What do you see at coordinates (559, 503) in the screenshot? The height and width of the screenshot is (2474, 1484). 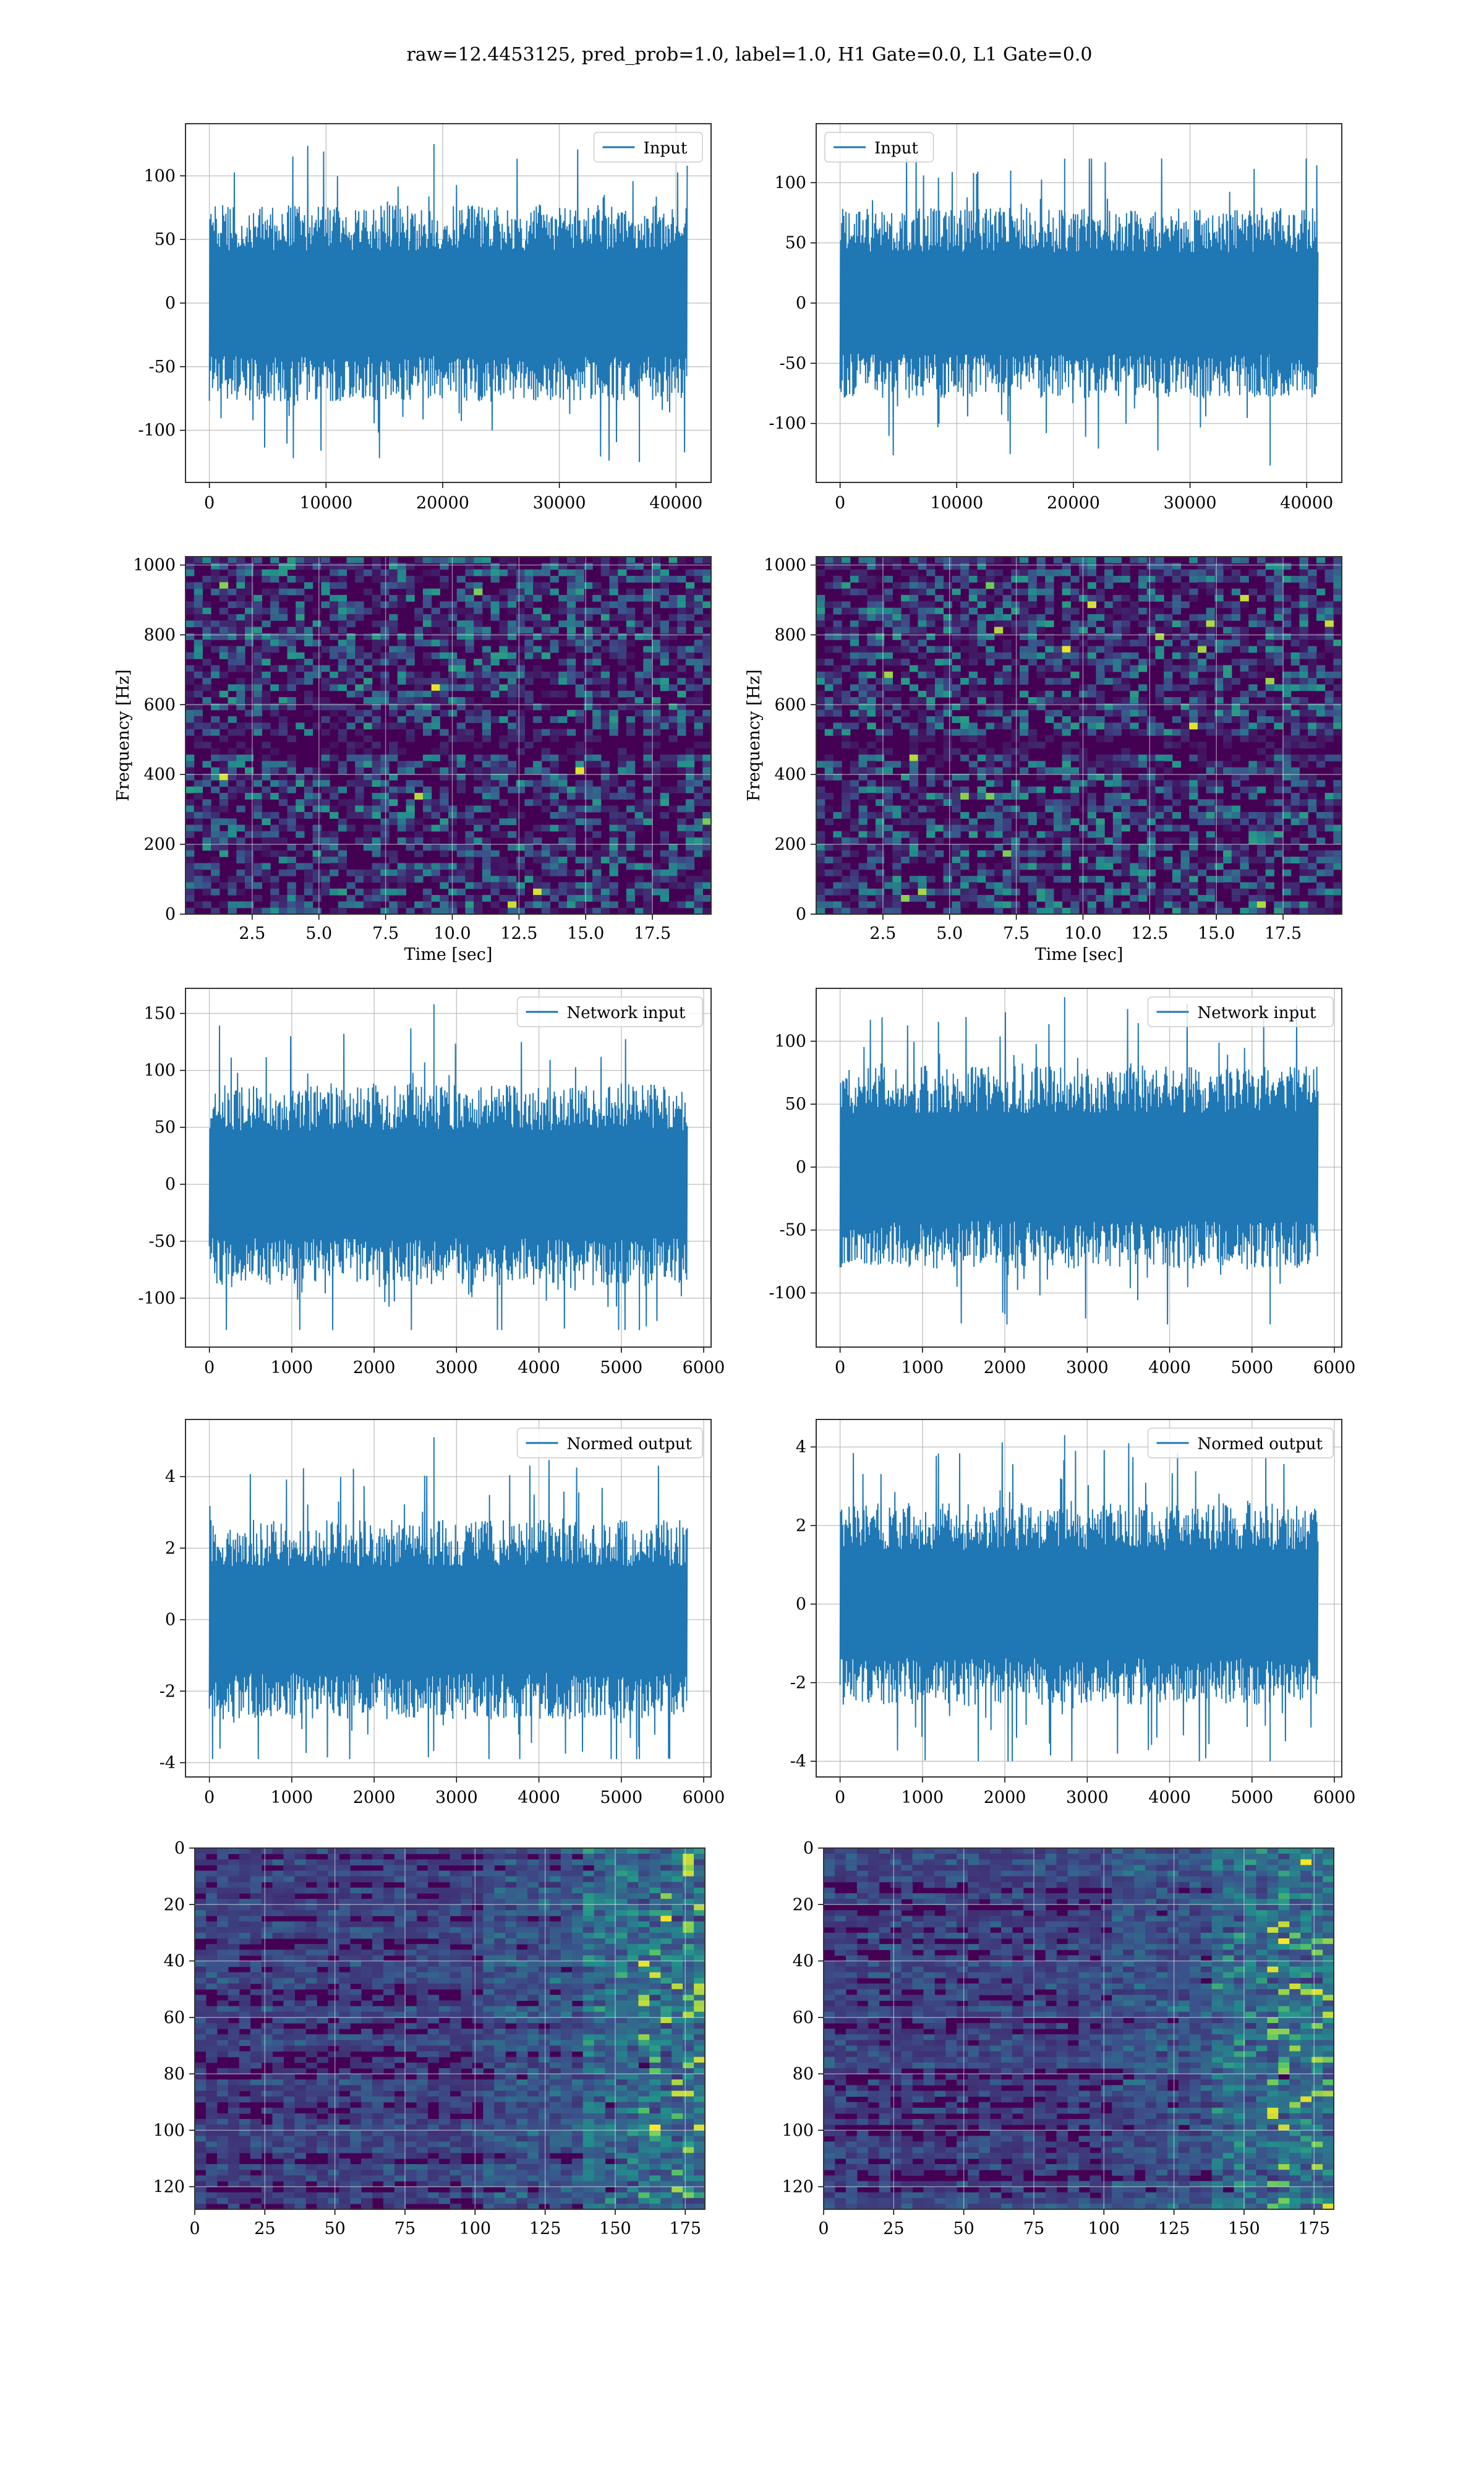 I see `input-left-xtick-label: 30000` at bounding box center [559, 503].